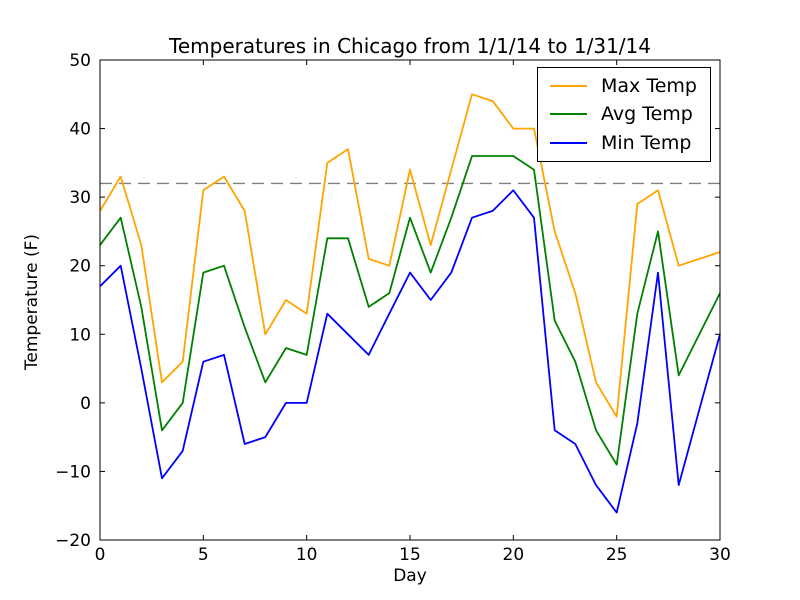  I want to click on x-tick-label: 25, so click(617, 555).